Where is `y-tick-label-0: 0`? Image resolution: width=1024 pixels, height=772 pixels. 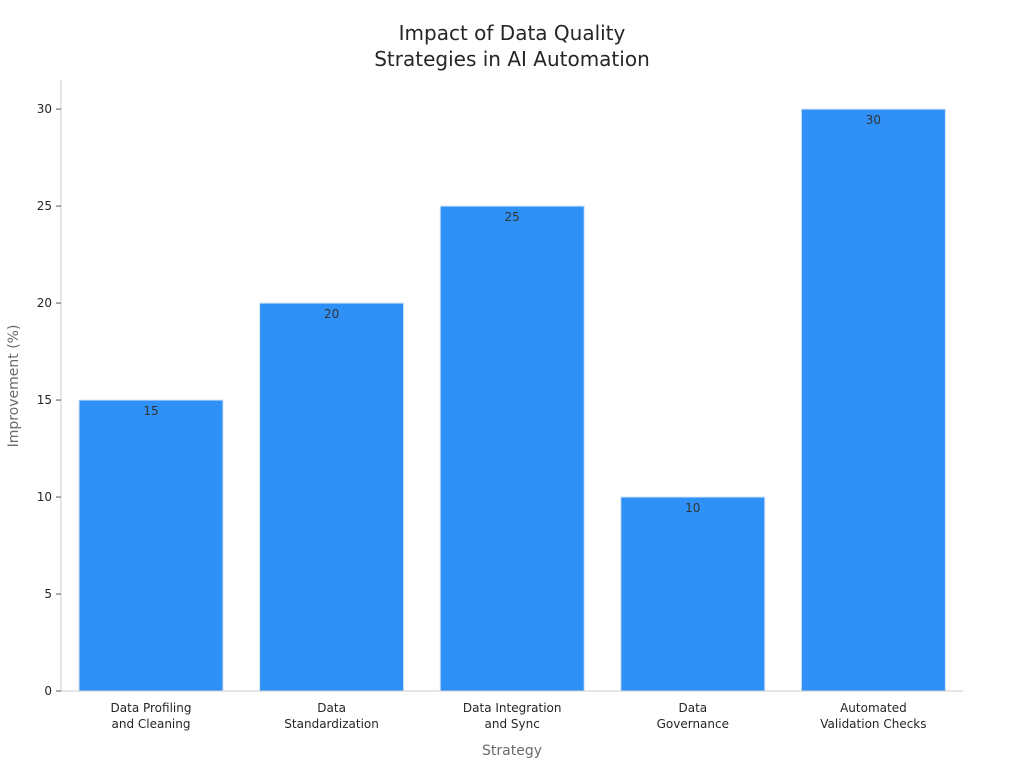 y-tick-label-0: 0 is located at coordinates (48, 691).